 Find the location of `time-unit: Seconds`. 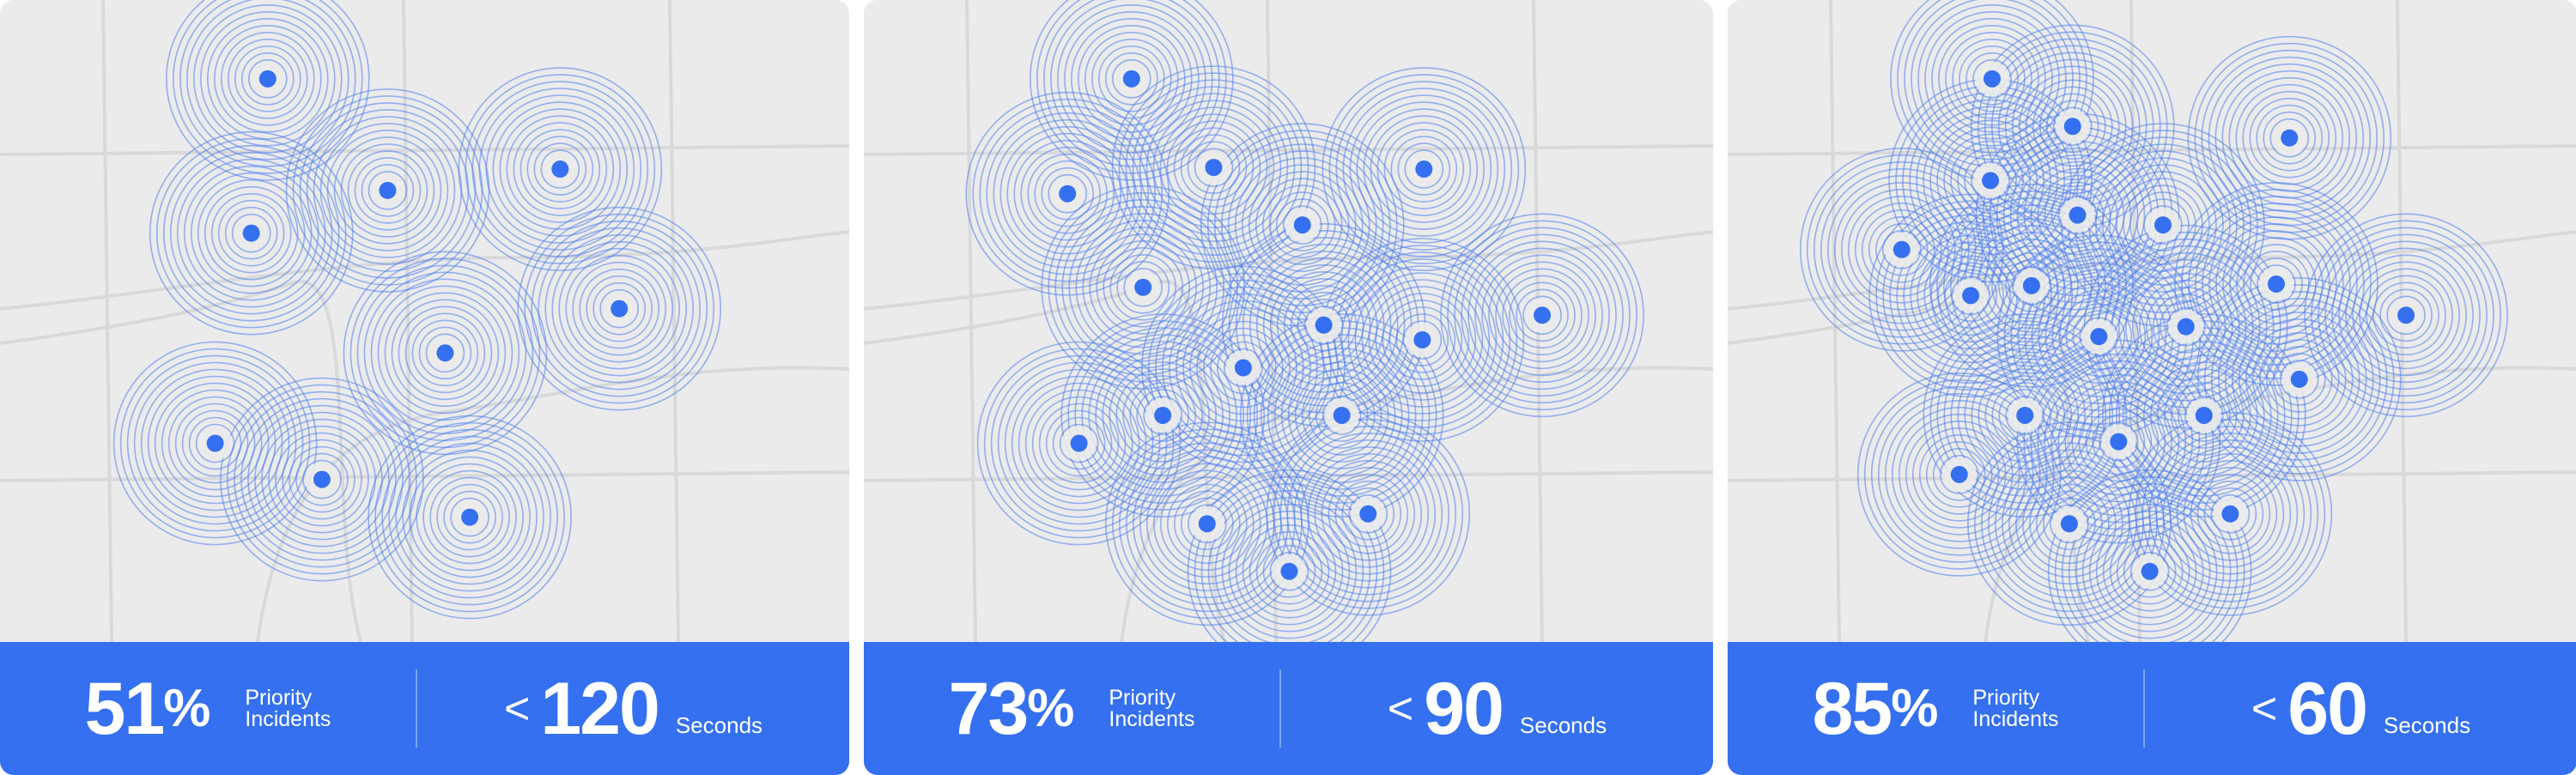

time-unit: Seconds is located at coordinates (2427, 725).